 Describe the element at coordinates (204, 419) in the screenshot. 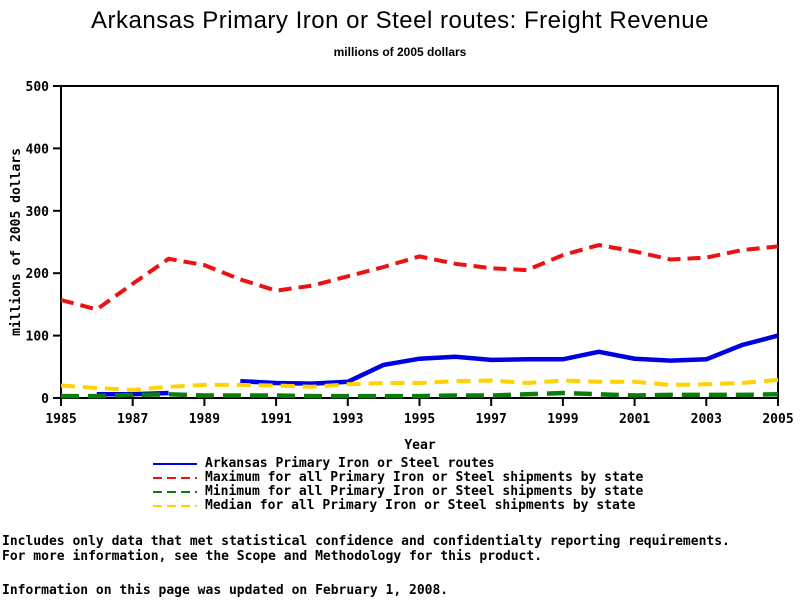

I see `x-axis-tick-label: 1989` at that location.